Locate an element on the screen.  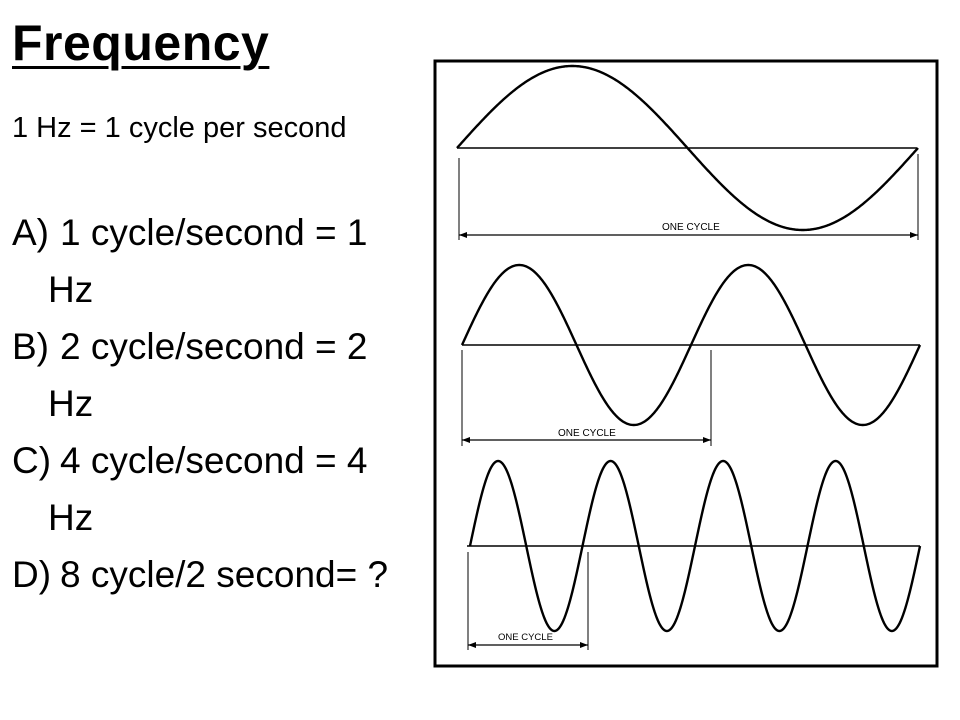
wave-group-2: ONE CYCLE is located at coordinates (691, 354).